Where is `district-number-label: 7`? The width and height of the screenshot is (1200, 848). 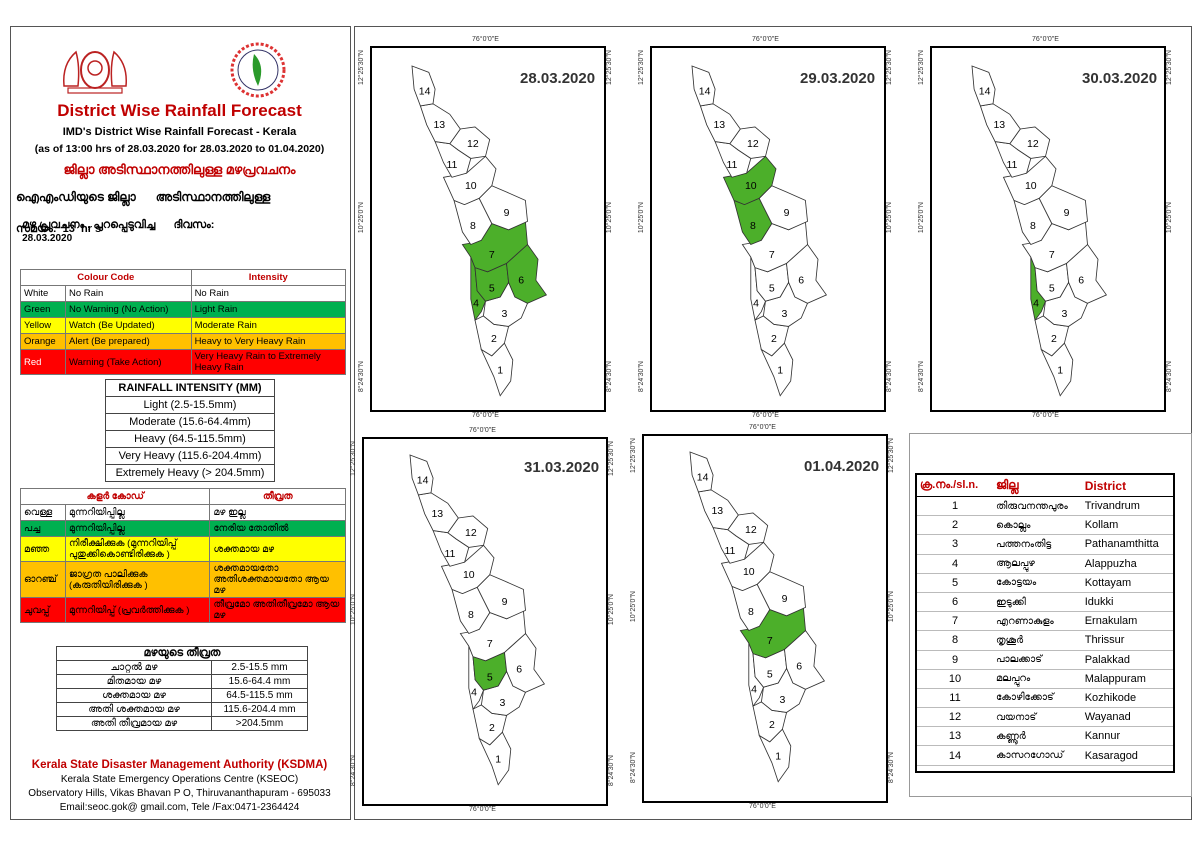 district-number-label: 7 is located at coordinates (770, 641).